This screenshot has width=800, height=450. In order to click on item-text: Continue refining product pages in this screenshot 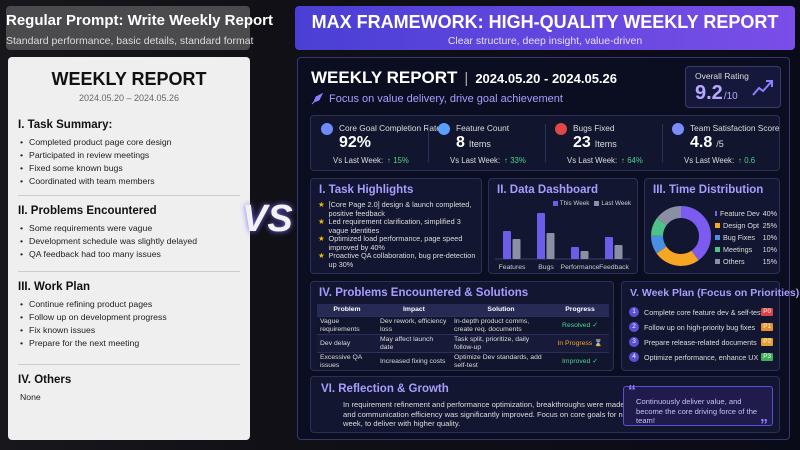, I will do `click(91, 304)`.